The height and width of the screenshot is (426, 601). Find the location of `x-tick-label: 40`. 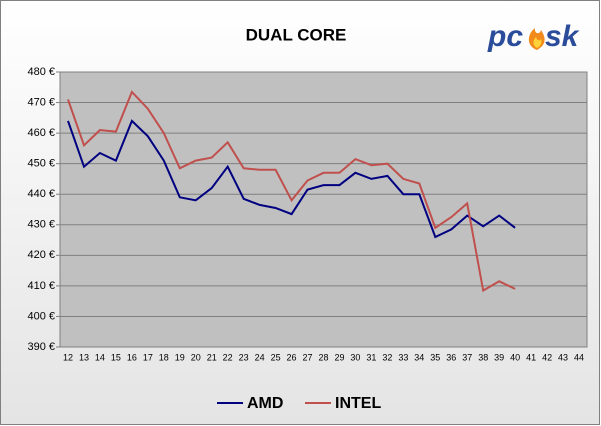

x-tick-label: 40 is located at coordinates (515, 357).